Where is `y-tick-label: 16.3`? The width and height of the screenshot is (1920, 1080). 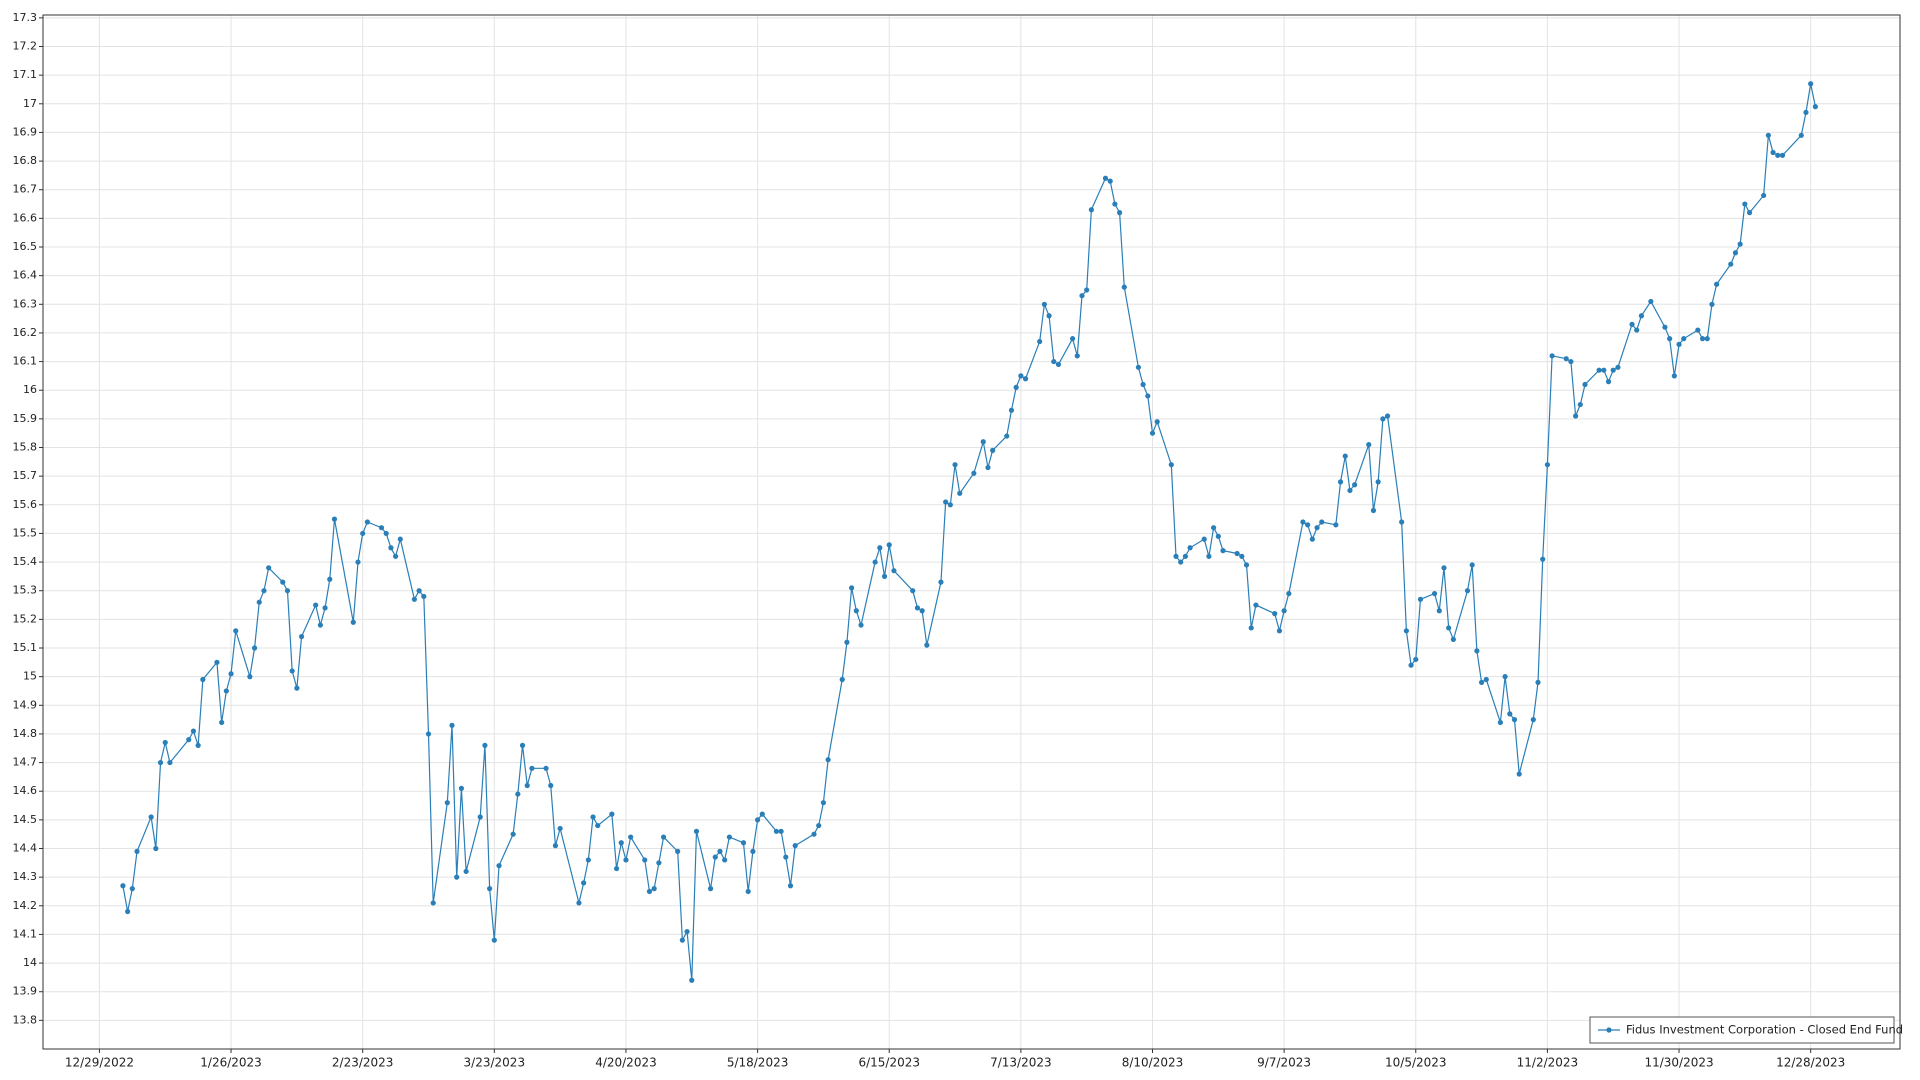 y-tick-label: 16.3 is located at coordinates (25, 303).